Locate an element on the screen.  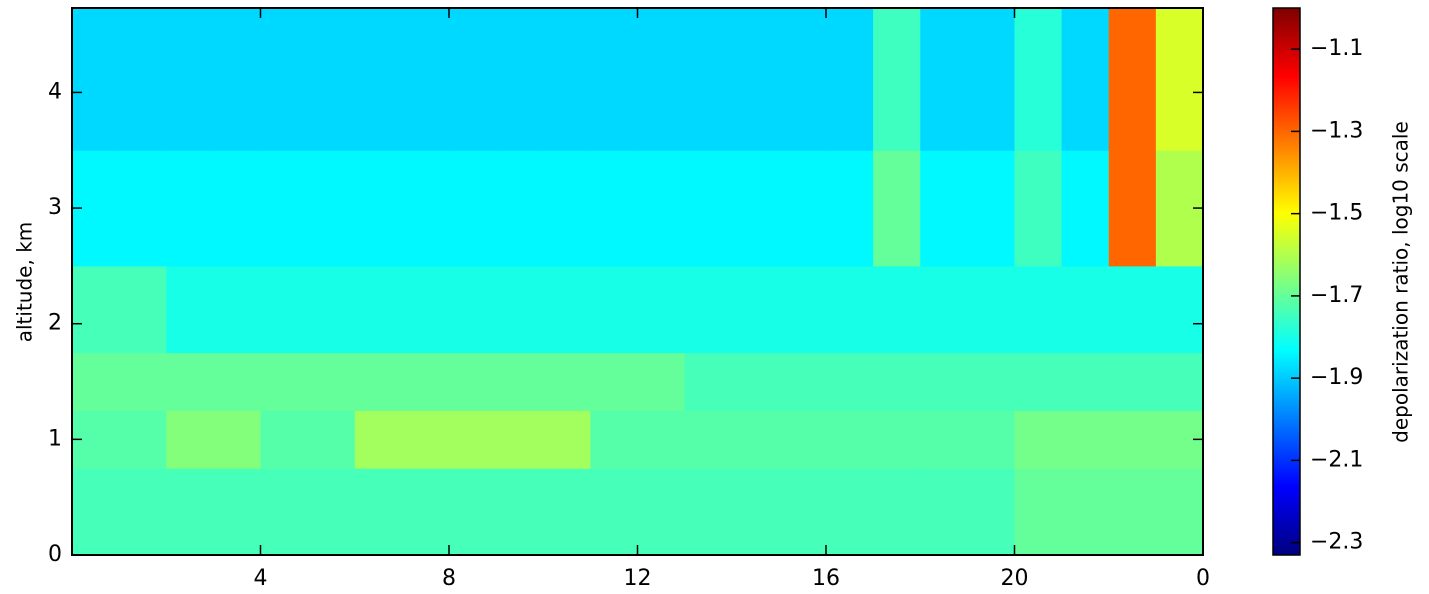
x-tick-label: 20 is located at coordinates (1015, 578).